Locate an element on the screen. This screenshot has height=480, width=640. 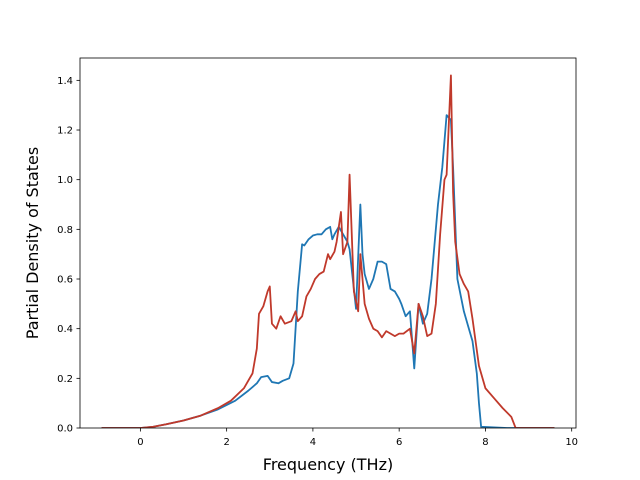
y-tick-label-6: 1.2 is located at coordinates (65, 131).